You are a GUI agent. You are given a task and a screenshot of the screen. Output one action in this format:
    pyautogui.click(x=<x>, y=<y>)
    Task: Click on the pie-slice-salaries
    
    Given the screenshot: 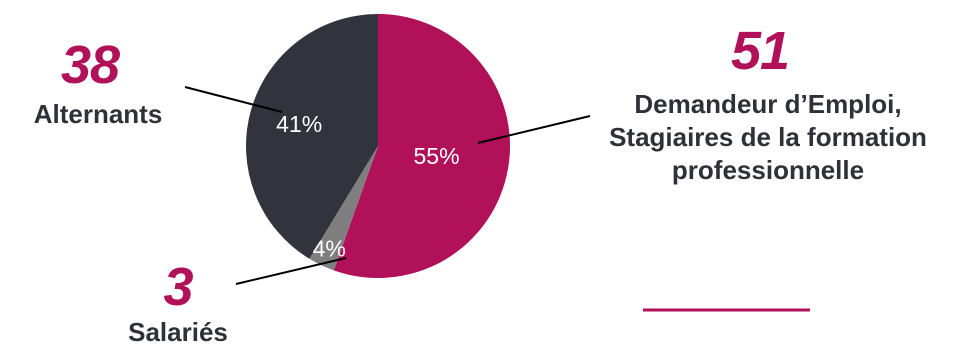 What is the action you would take?
    pyautogui.click(x=343, y=208)
    